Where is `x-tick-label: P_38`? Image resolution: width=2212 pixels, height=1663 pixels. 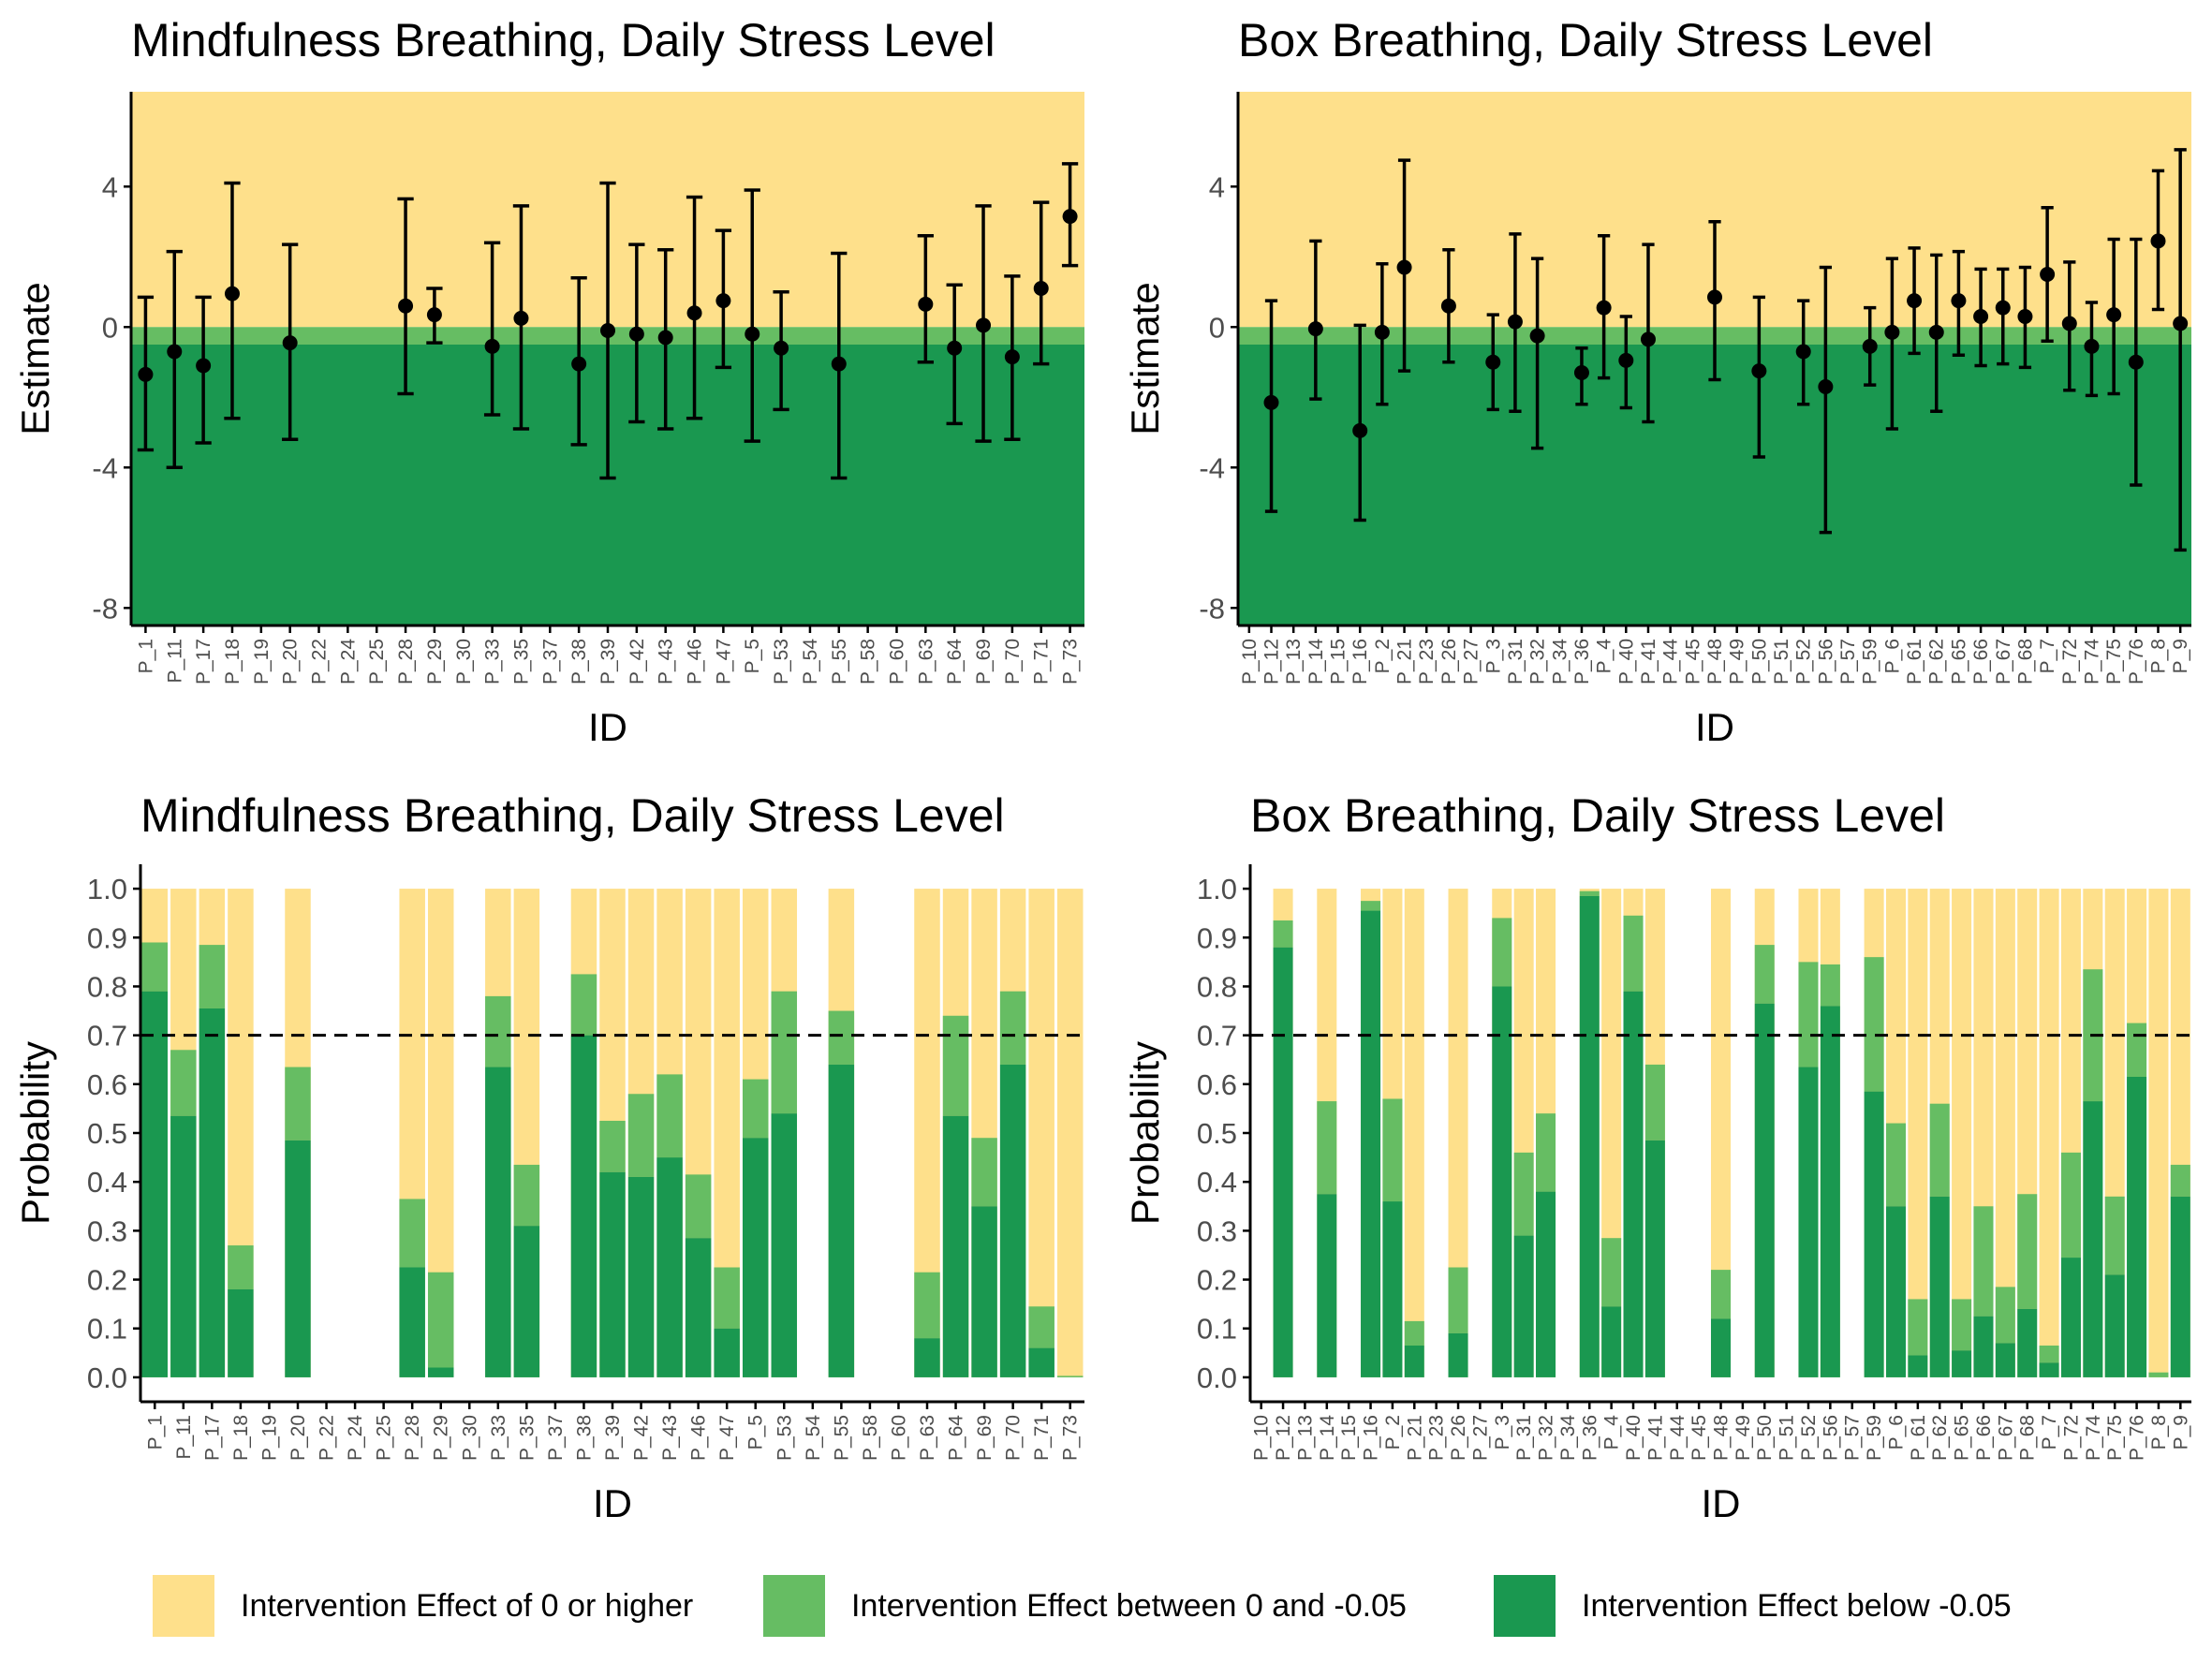
x-tick-label: P_38 is located at coordinates (579, 661).